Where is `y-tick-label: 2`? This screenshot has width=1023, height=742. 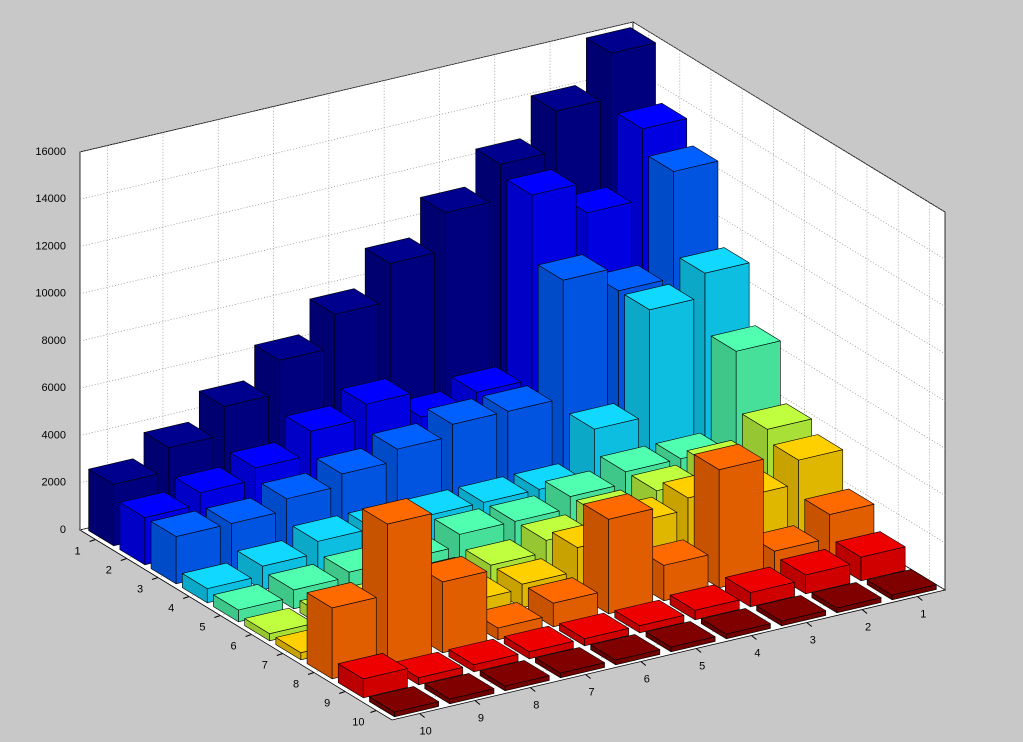 y-tick-label: 2 is located at coordinates (868, 627).